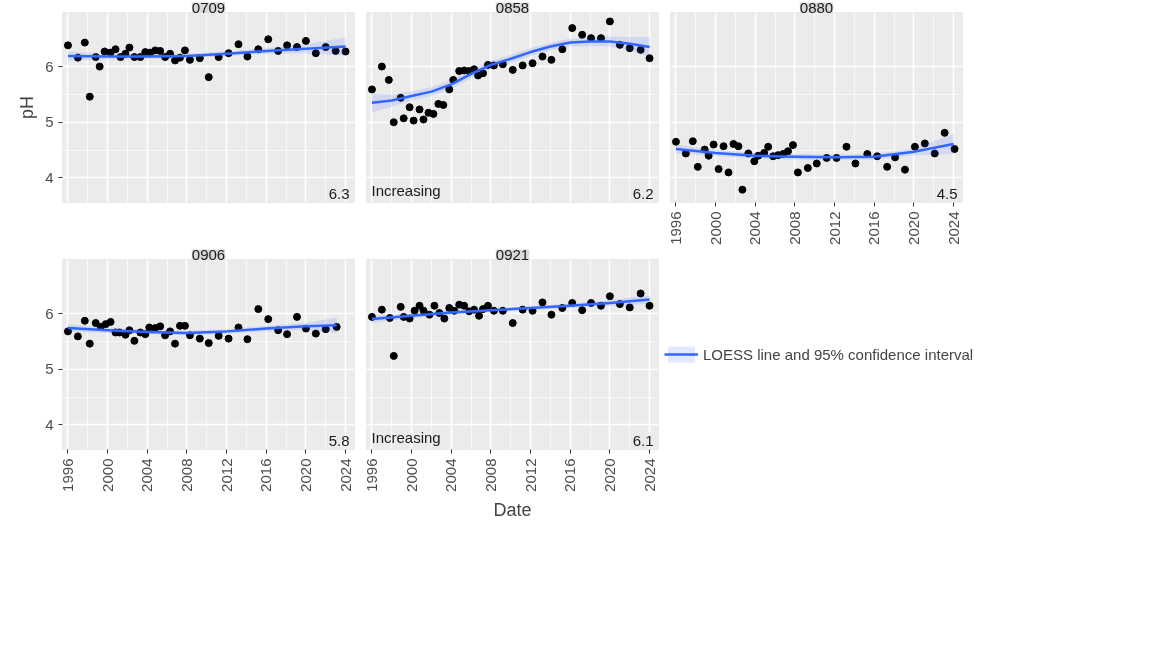 The width and height of the screenshot is (1176, 652). What do you see at coordinates (208, 254) in the screenshot?
I see `chart-title: 0906` at bounding box center [208, 254].